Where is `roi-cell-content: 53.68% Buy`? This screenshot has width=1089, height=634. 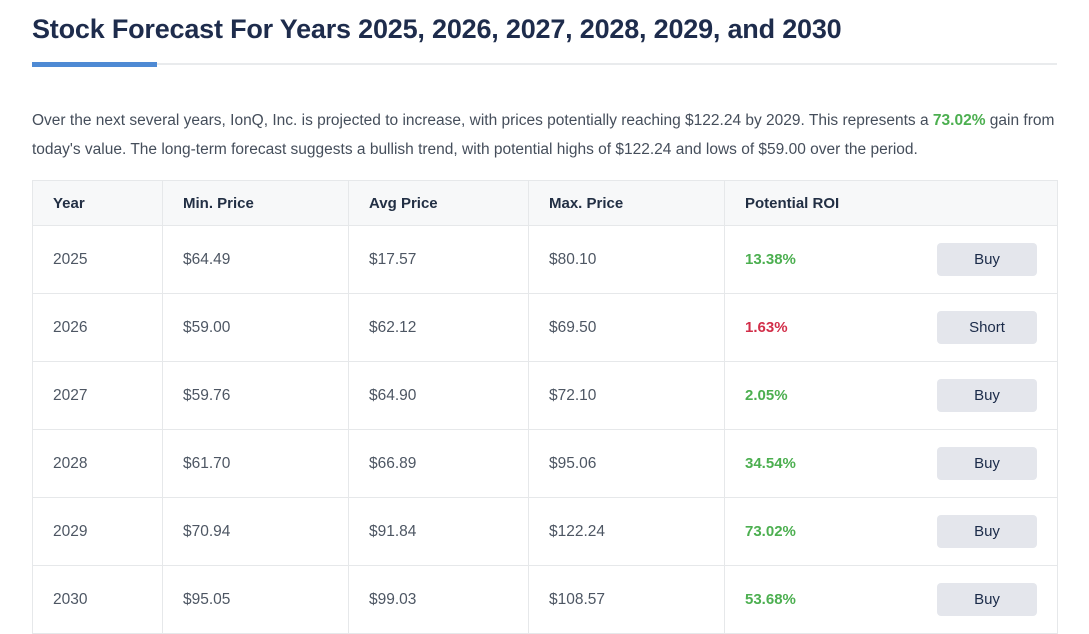
roi-cell-content: 53.68% Buy is located at coordinates (891, 600).